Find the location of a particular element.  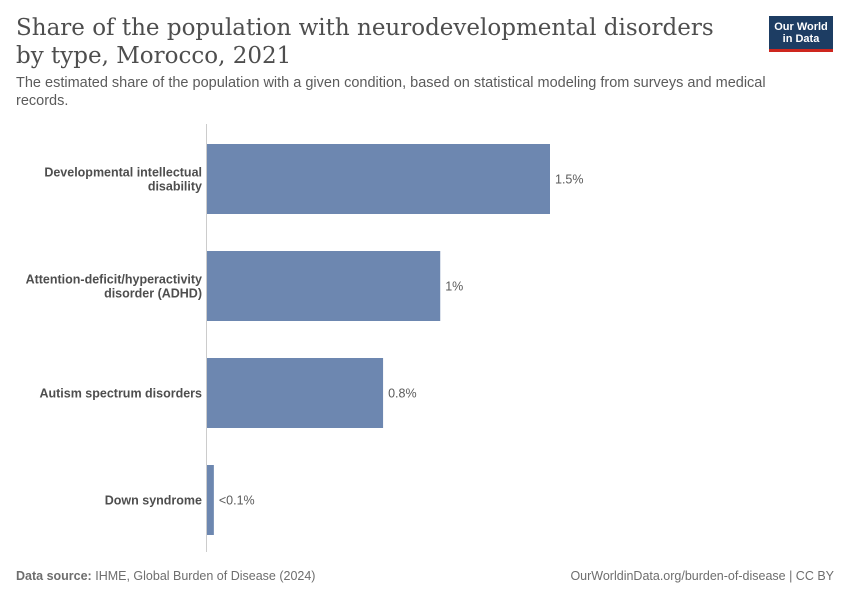

value-label-4: <0.1% is located at coordinates (237, 501).